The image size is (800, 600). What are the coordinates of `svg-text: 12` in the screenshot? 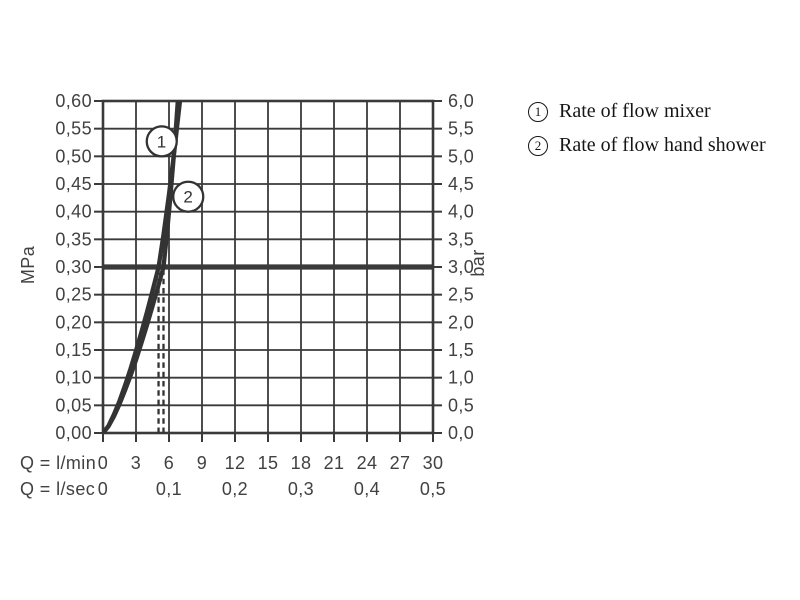 It's located at (235, 463).